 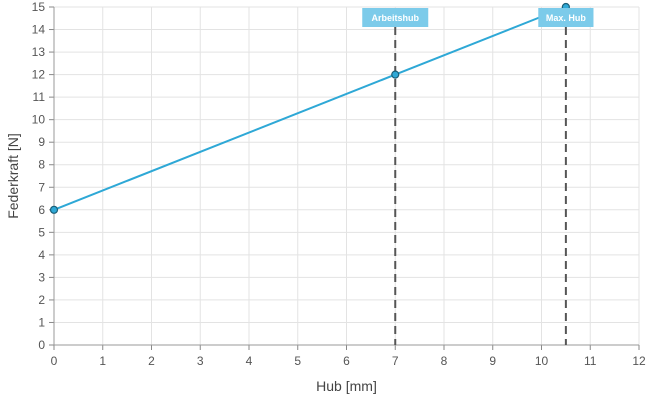 I want to click on y-axis-title: Federkraft [N], so click(x=13, y=176).